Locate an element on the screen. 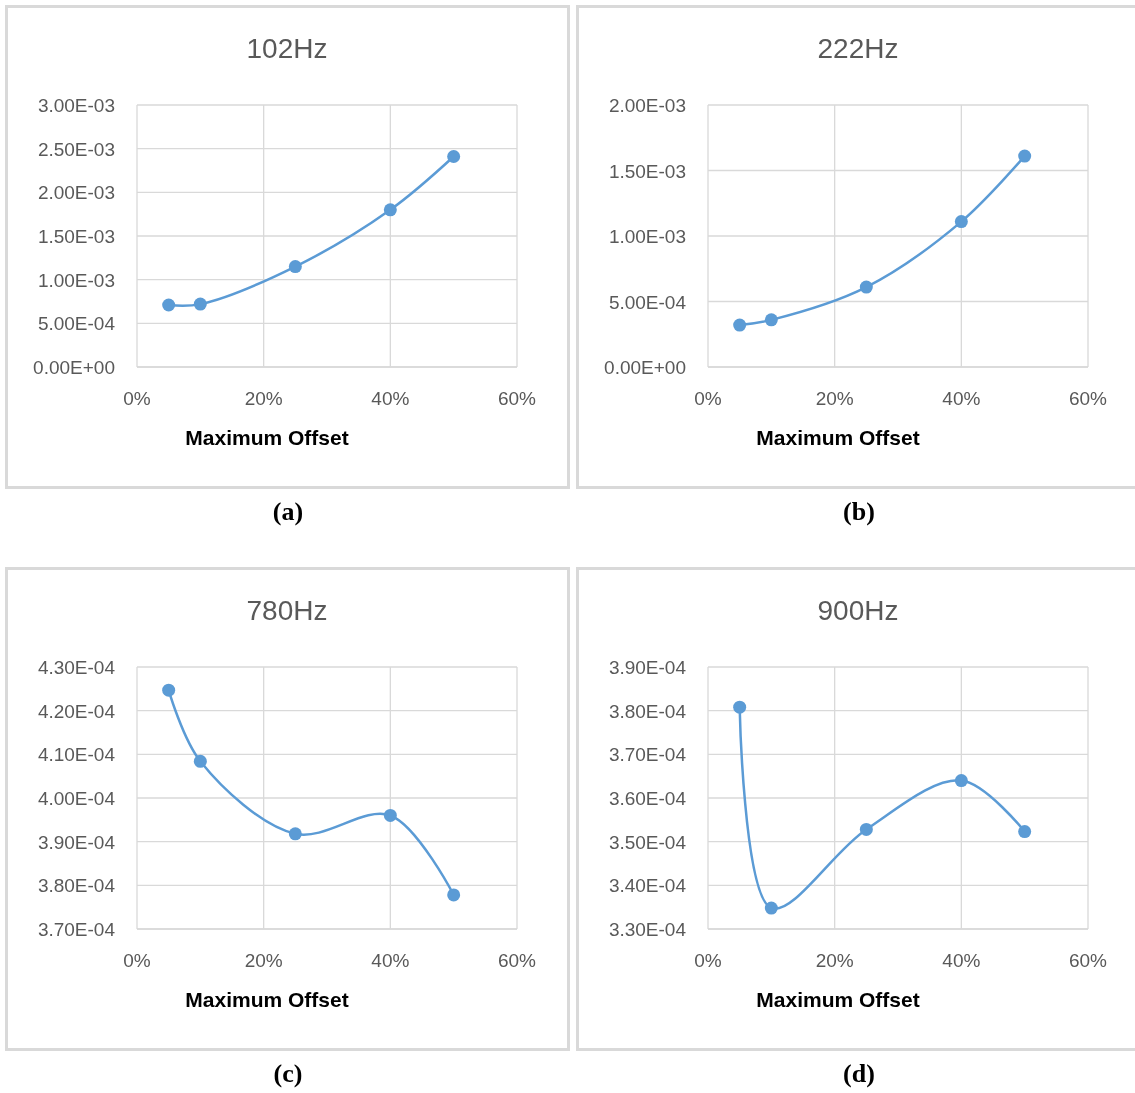 Image resolution: width=1135 pixels, height=1093 pixels. y-tick-label: 4.00E-04 is located at coordinates (76, 798).